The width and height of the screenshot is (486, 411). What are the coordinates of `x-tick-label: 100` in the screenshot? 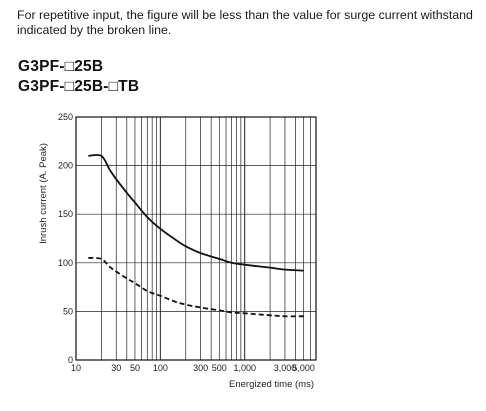 It's located at (160, 368).